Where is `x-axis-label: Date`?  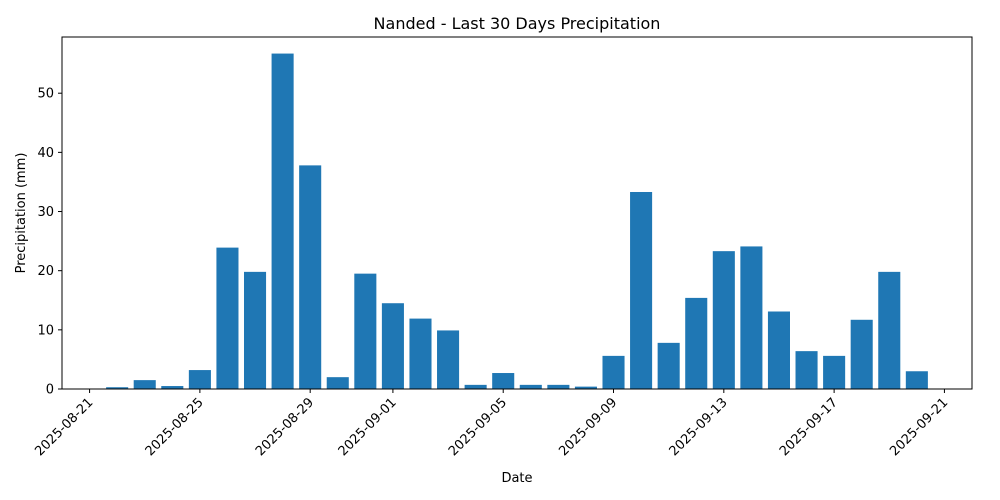
x-axis-label: Date is located at coordinates (516, 478).